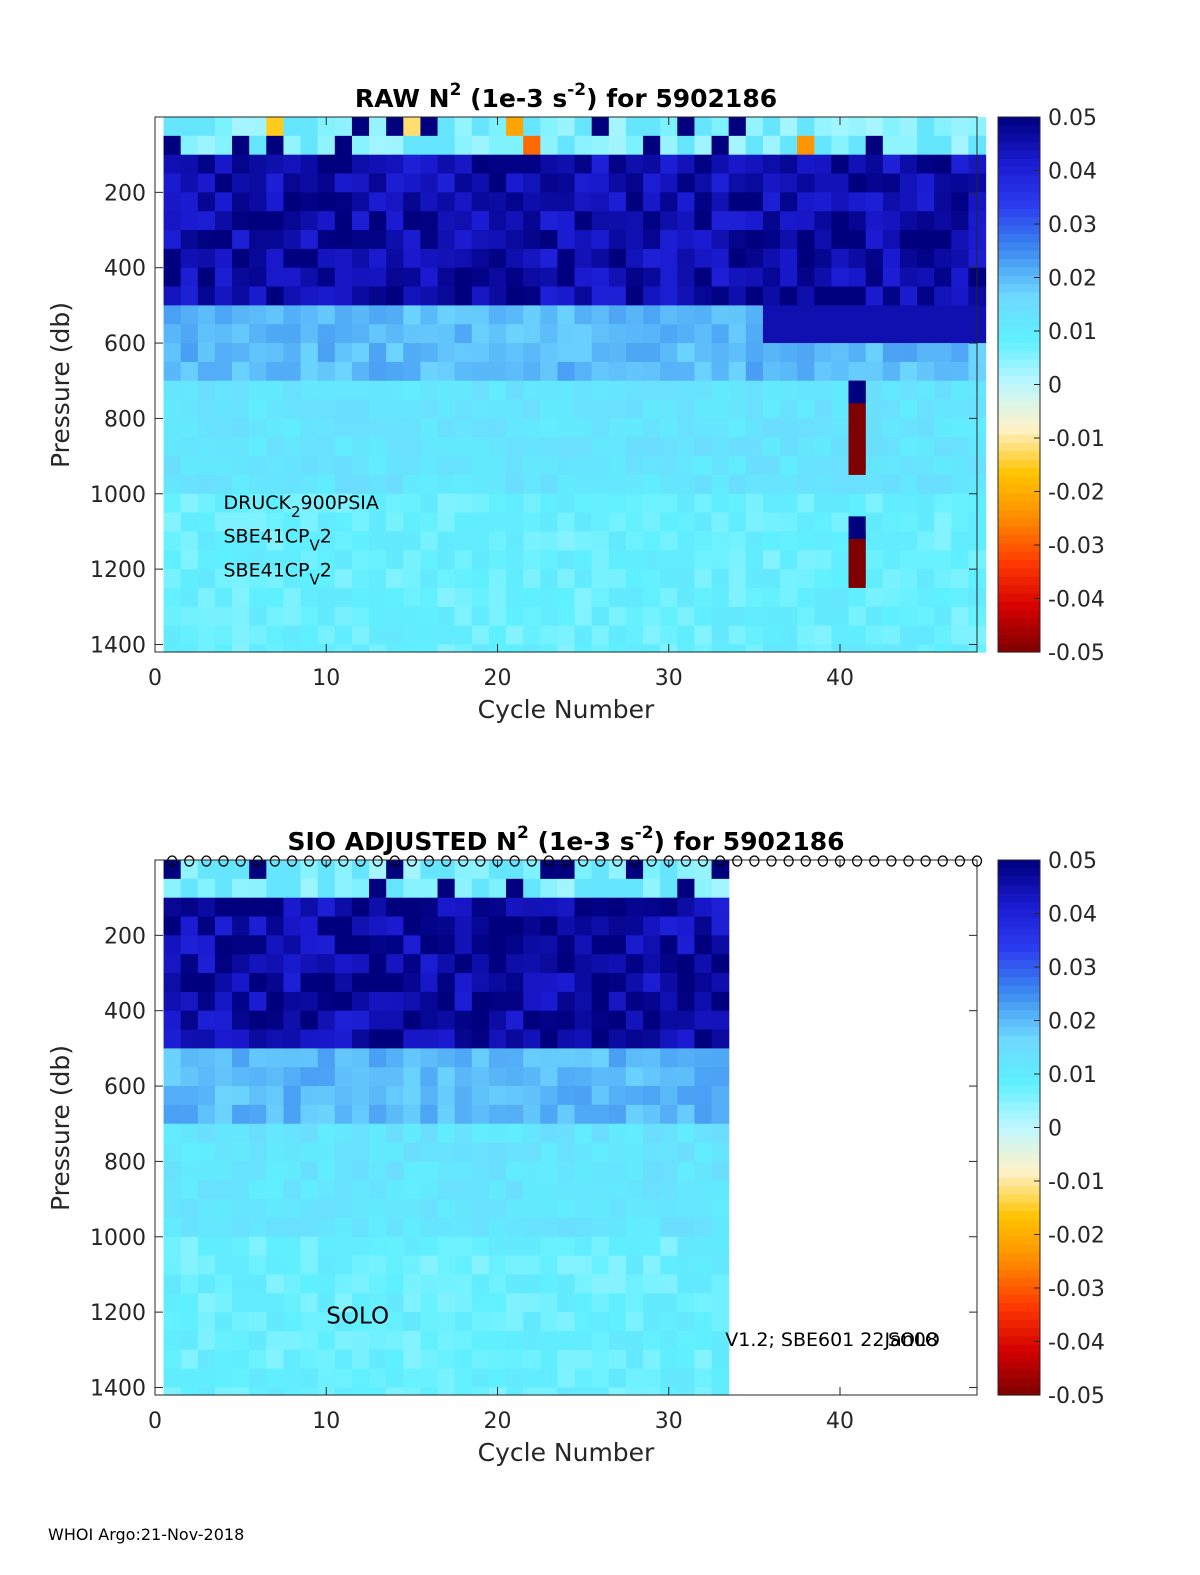 The height and width of the screenshot is (1575, 1200). Describe the element at coordinates (1072, 118) in the screenshot. I see `raw-colorbar-tick-label: 0.05` at that location.